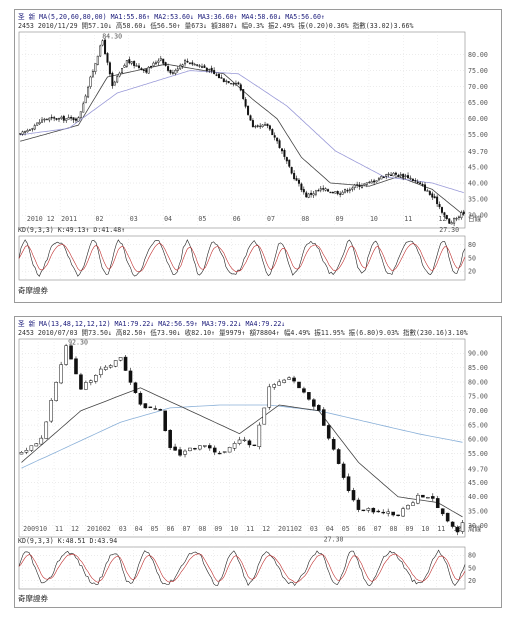  Describe the element at coordinates (139, 529) in the screenshot. I see `x-tick-label: 04` at that location.